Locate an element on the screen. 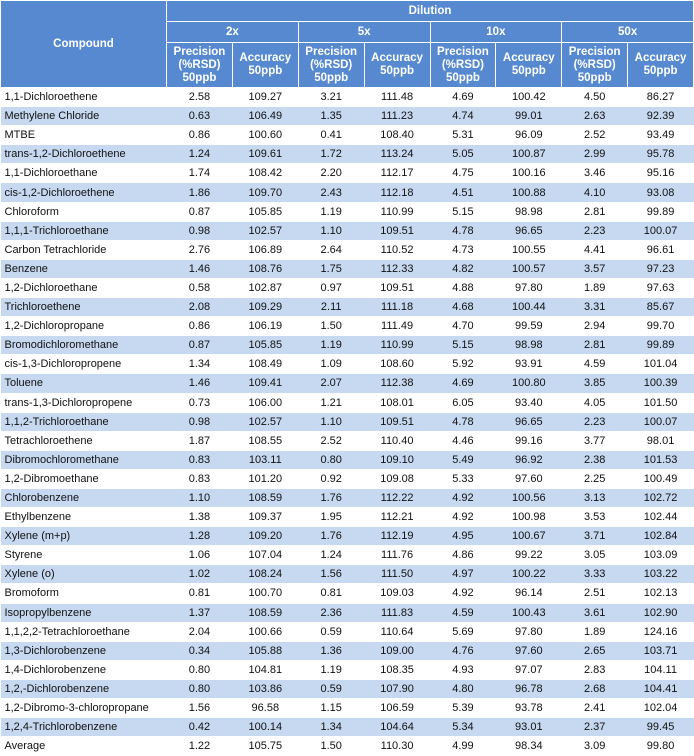  accuracy-cell: 102.04 is located at coordinates (660, 708).